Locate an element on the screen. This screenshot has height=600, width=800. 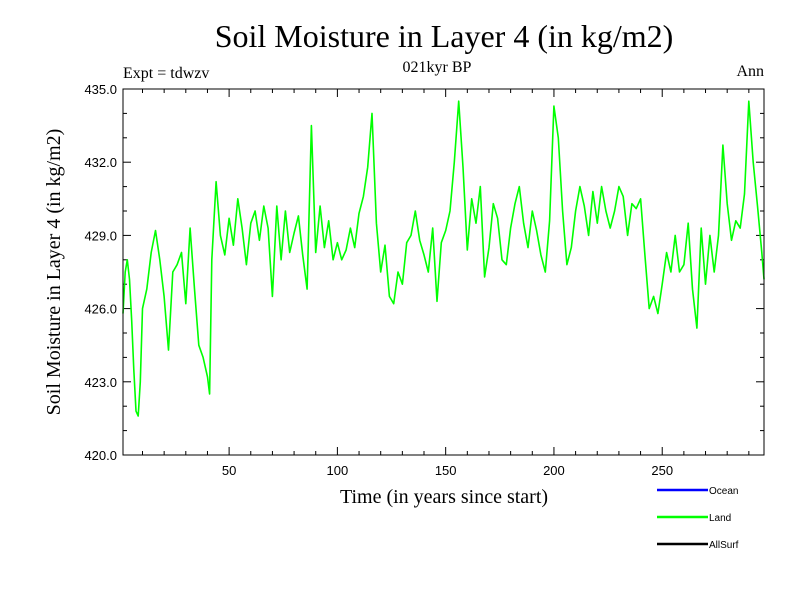
chart-subtitle: 021kyr BP is located at coordinates (437, 67).